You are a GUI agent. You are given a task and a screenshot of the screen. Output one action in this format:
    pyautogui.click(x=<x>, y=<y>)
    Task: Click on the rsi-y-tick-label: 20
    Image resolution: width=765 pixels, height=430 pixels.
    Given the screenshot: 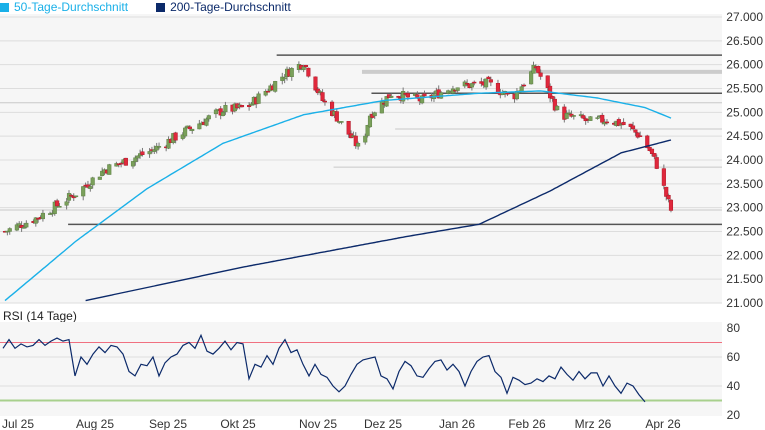 What is the action you would take?
    pyautogui.click(x=734, y=415)
    